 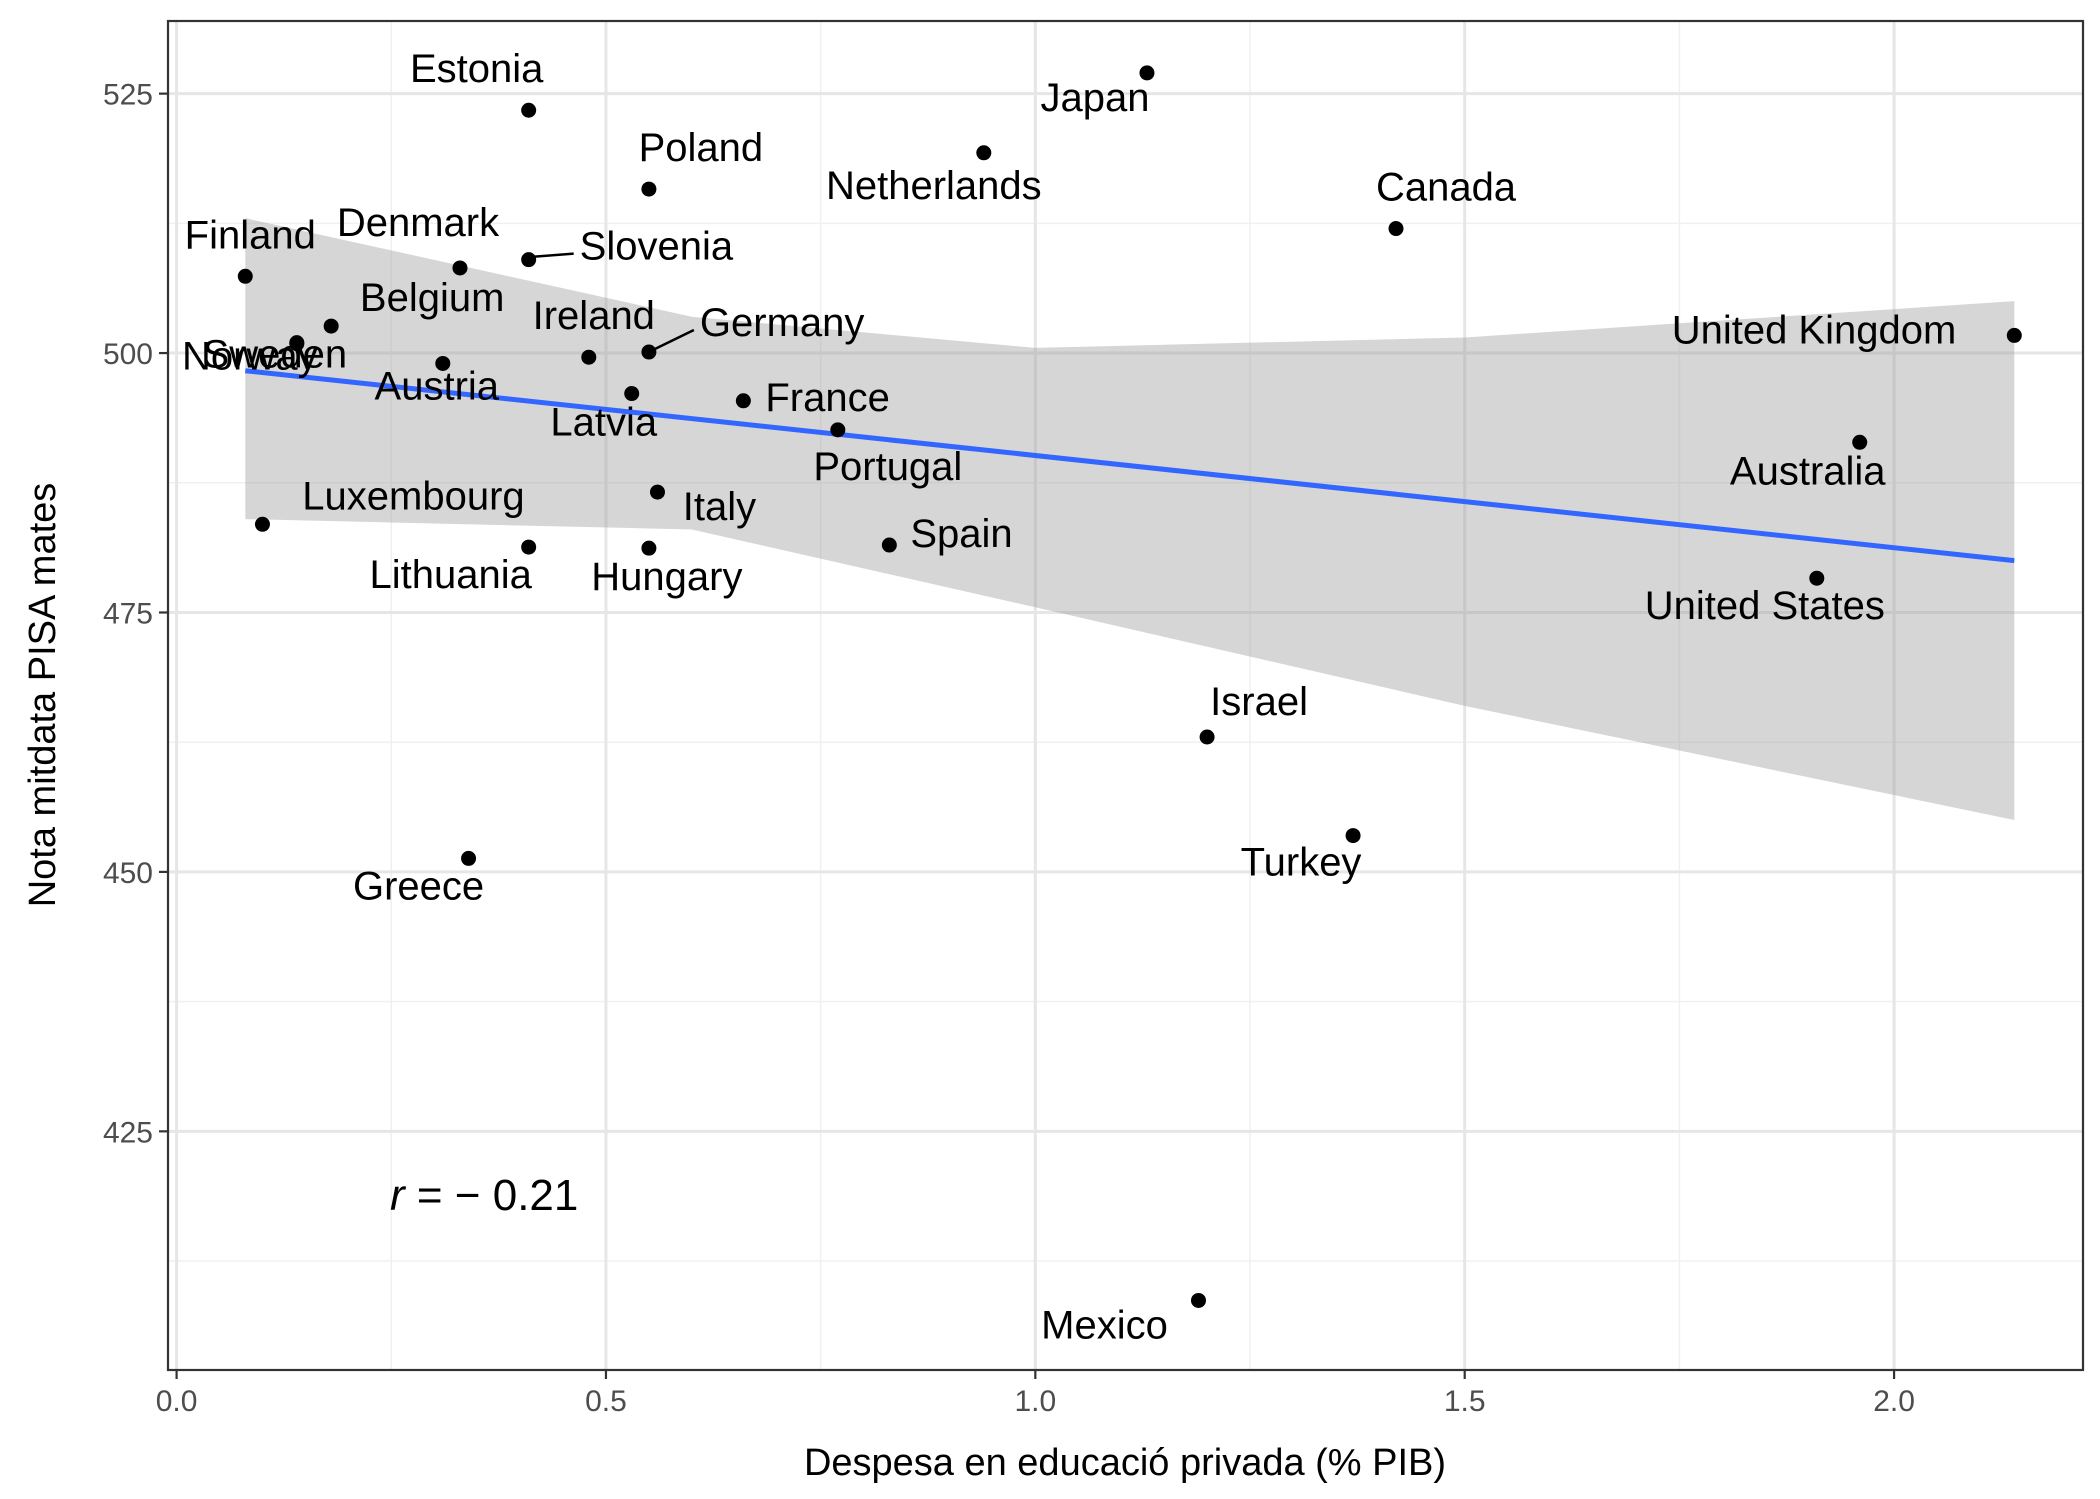 I want to click on regression-line, so click(x=1130, y=466).